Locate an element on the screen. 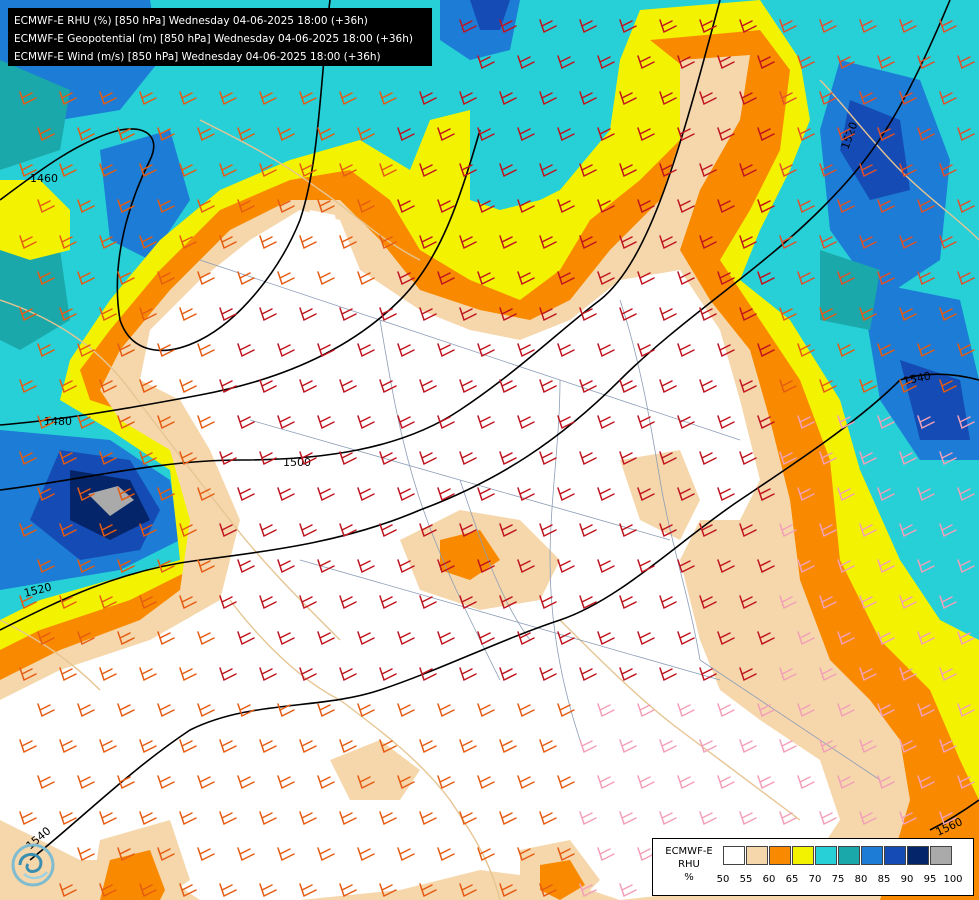  legend-tick-label: 70 is located at coordinates (815, 879).